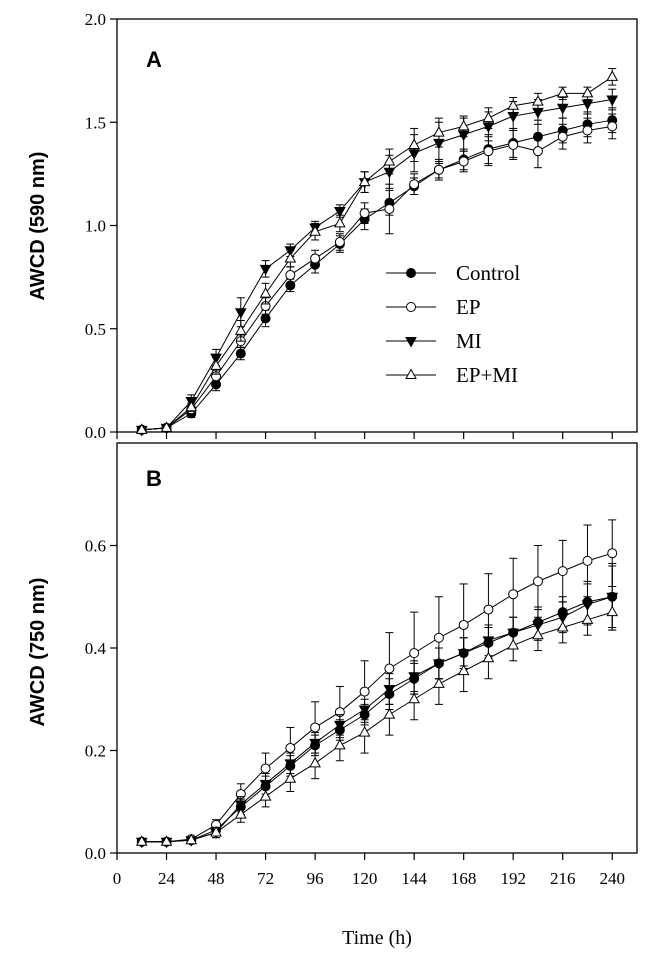 The height and width of the screenshot is (955, 653). I want to click on x-axis-b: 0 24 48 72 96 120 144 168 192 216 240, so click(369, 870).